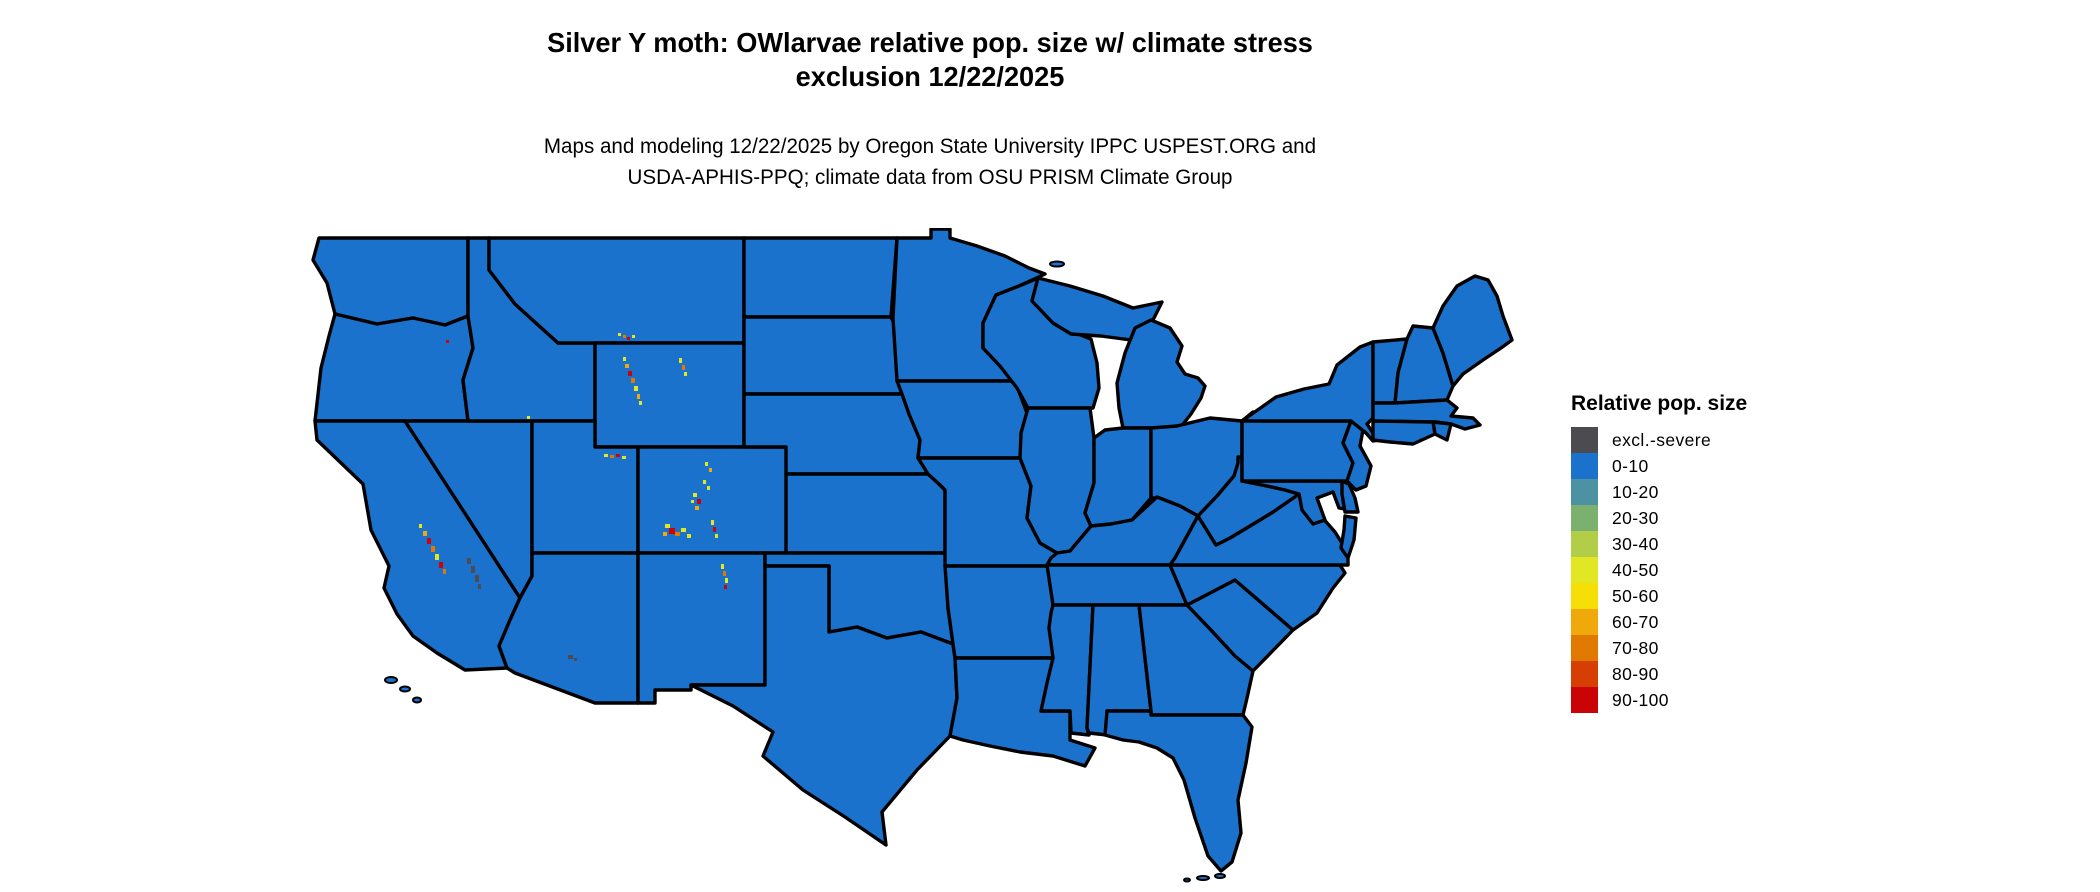  I want to click on hotspot-owens-valley-excluded, so click(474, 573).